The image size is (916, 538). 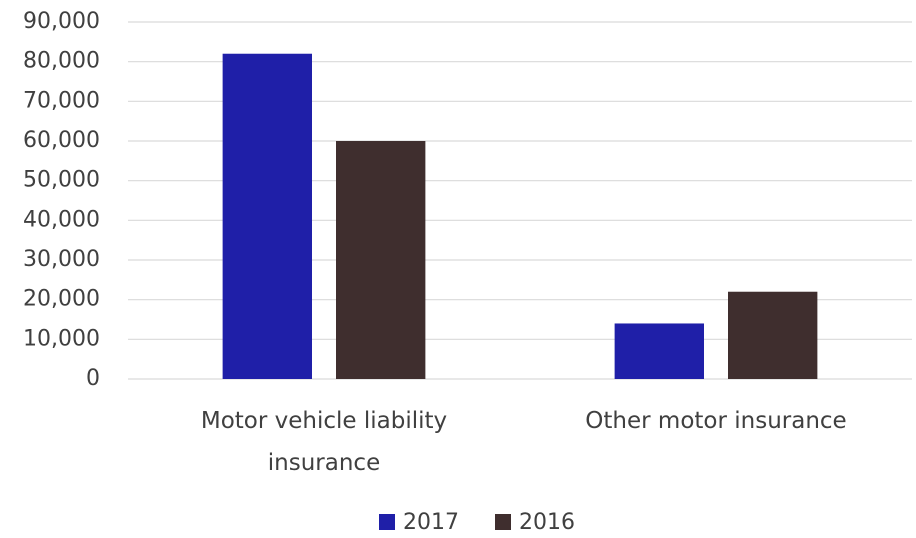 I want to click on x-tick-label: Other motor insurance, so click(x=716, y=421).